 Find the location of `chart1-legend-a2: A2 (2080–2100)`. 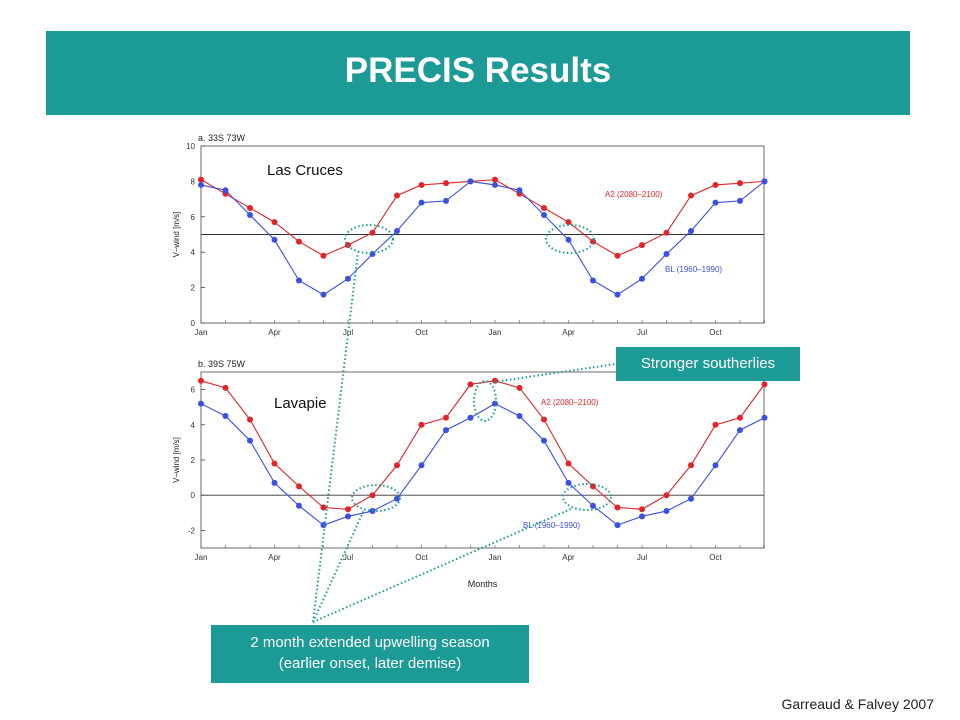

chart1-legend-a2: A2 (2080–2100) is located at coordinates (634, 194).